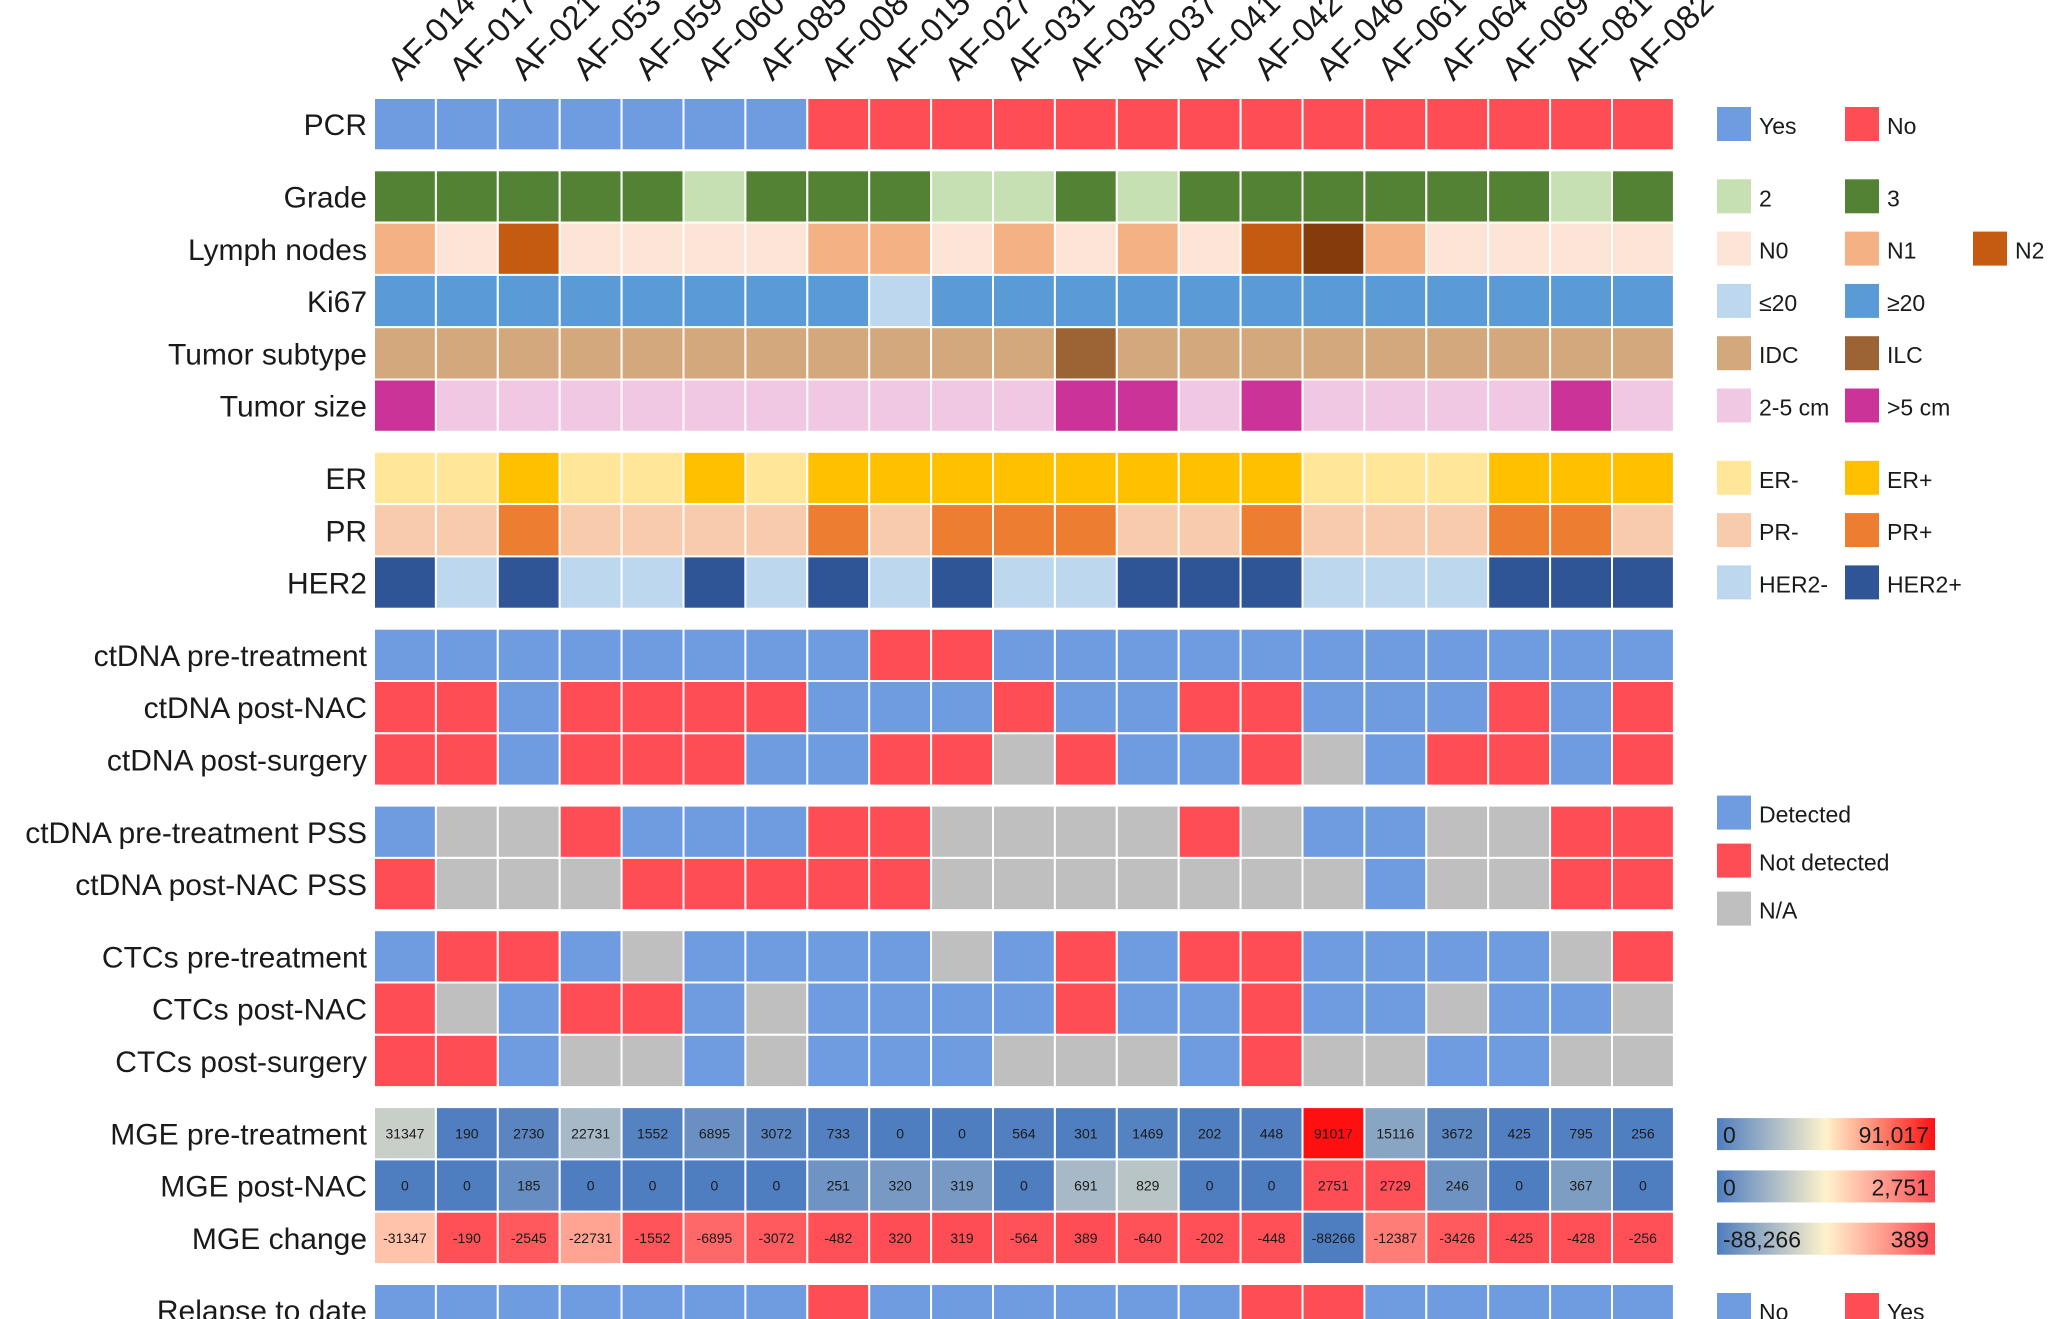 The width and height of the screenshot is (2050, 1319). What do you see at coordinates (263, 1187) in the screenshot?
I see `row-label-mge-post-nac: MGE post-NAC` at bounding box center [263, 1187].